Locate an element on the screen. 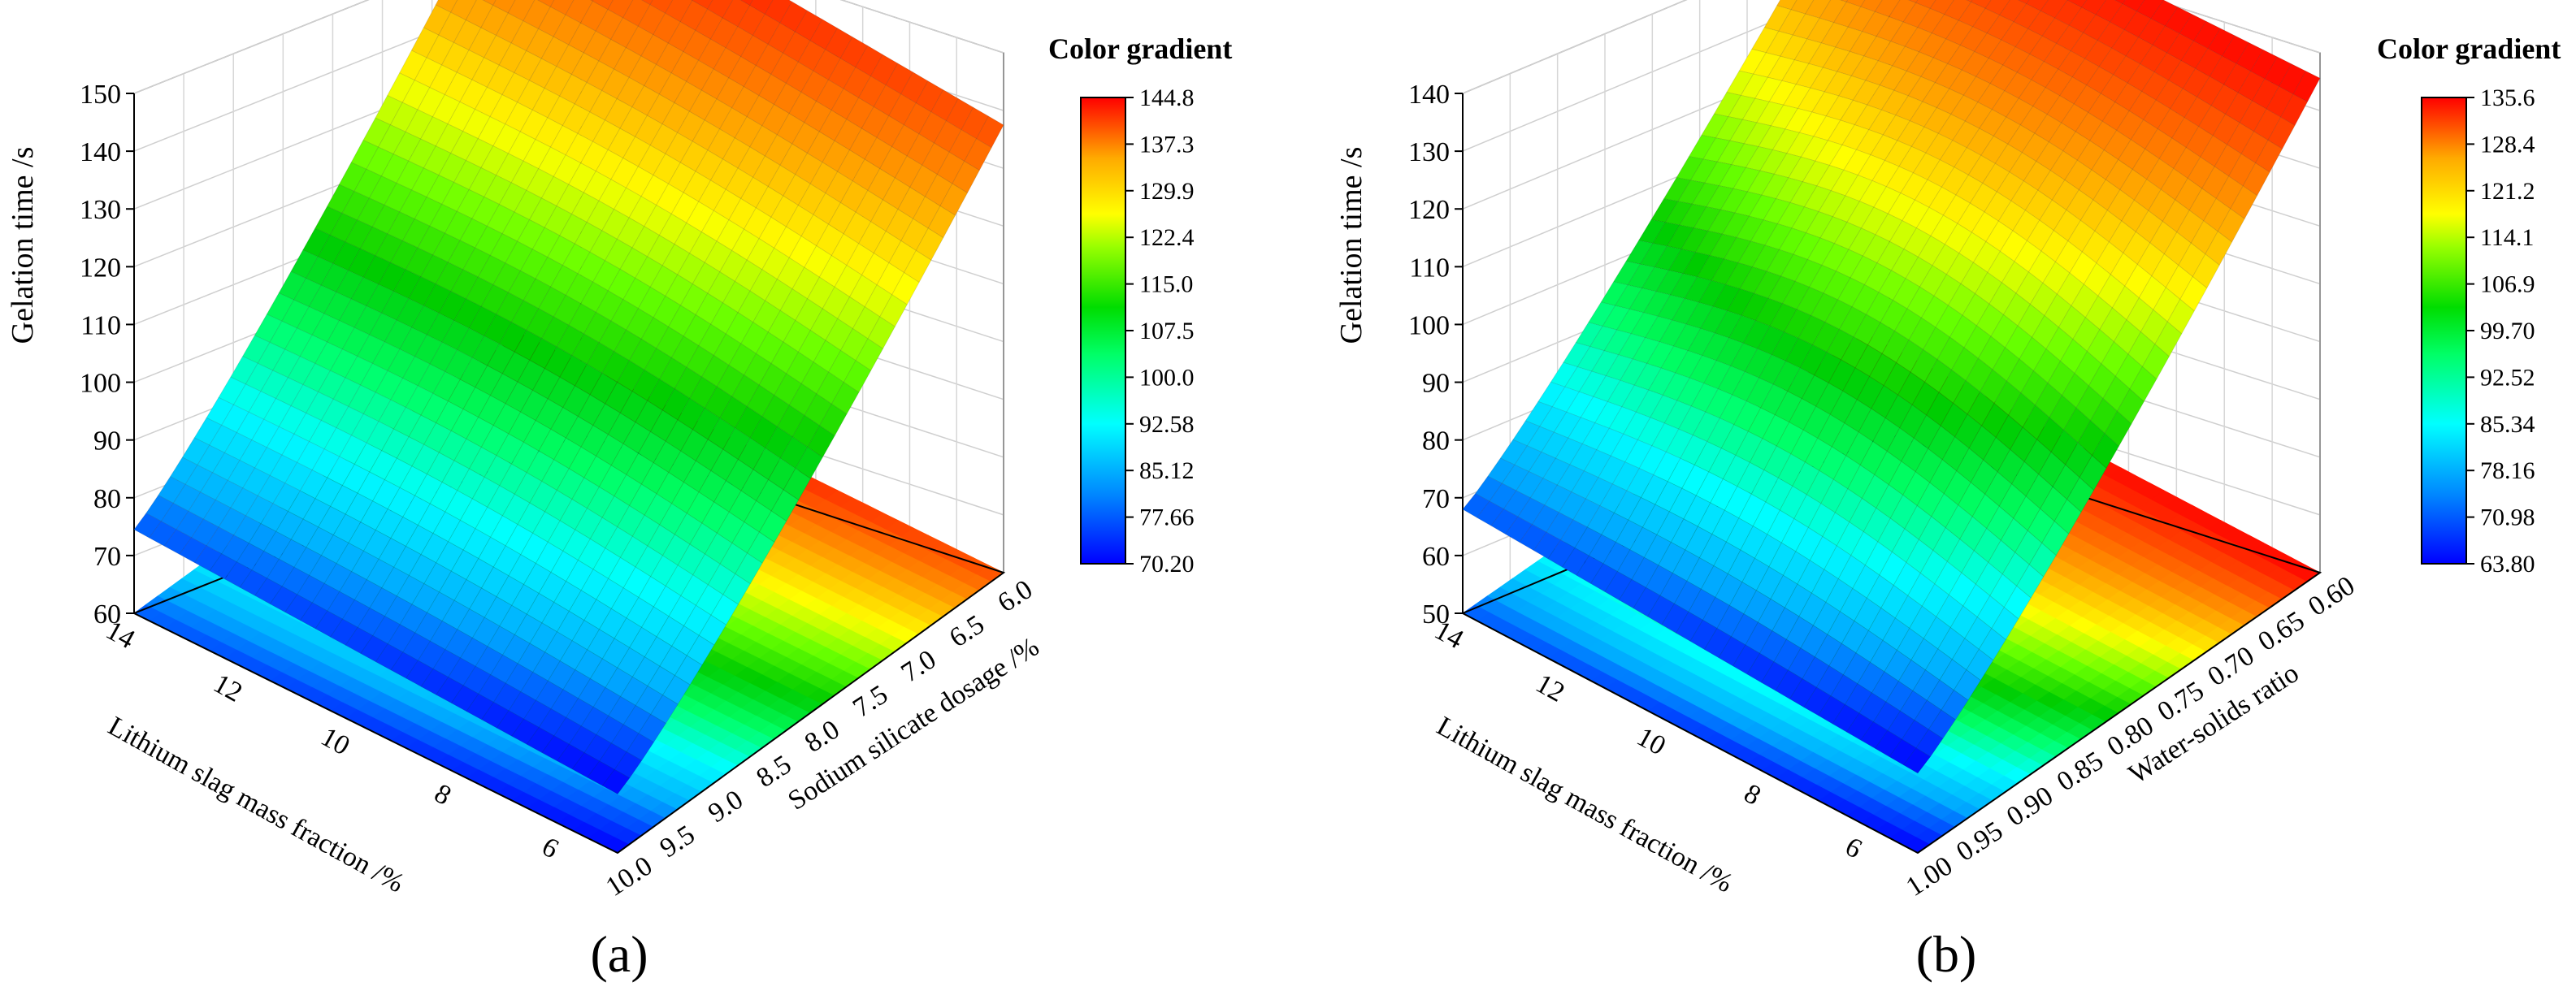 Image resolution: width=2576 pixels, height=1004 pixels. y-tick-label: 7.5 is located at coordinates (870, 701).